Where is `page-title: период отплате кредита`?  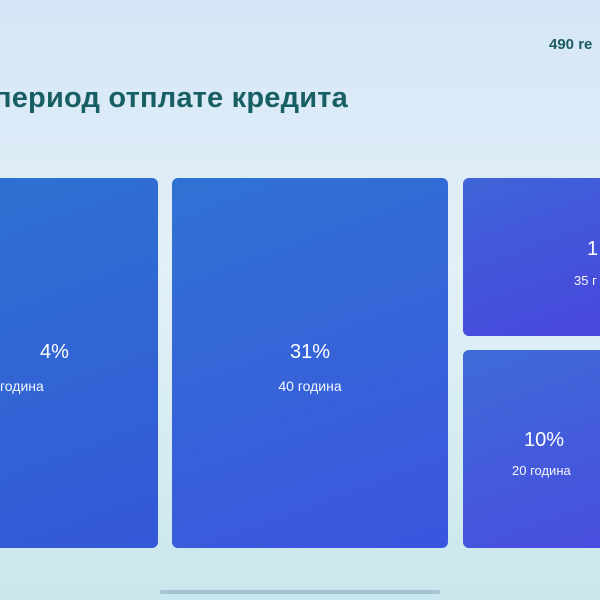
page-title: период отплате кредита is located at coordinates (174, 98).